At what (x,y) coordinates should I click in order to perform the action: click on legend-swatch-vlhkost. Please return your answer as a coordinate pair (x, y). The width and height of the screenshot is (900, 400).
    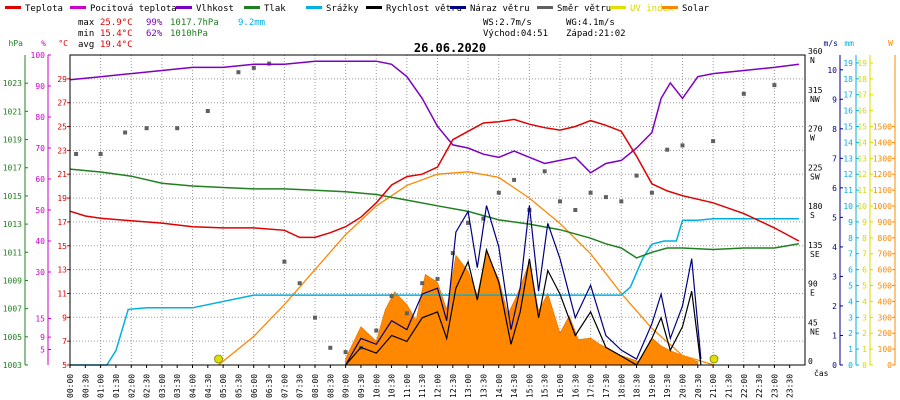
    Looking at the image, I should click on (184, 7).